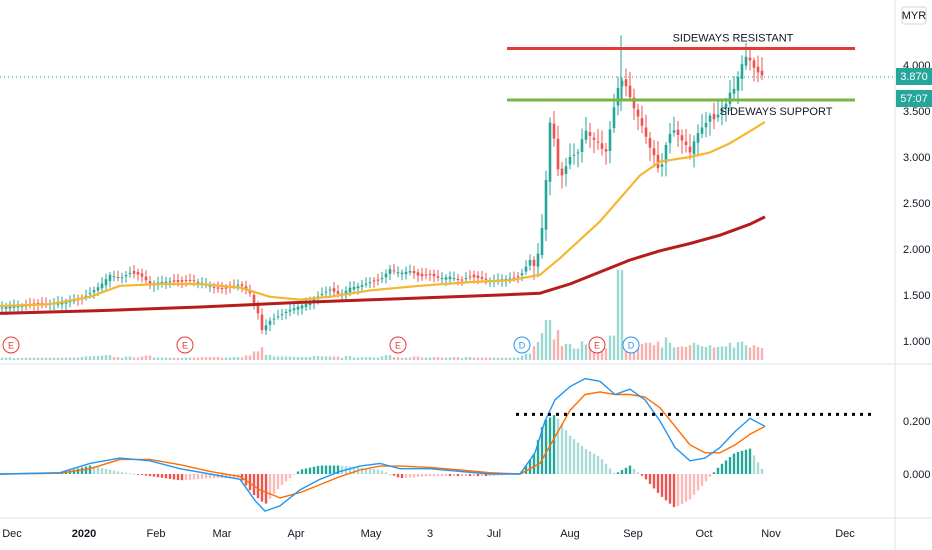 The image size is (932, 550). I want to click on earnings-marker-label: E, so click(597, 346).